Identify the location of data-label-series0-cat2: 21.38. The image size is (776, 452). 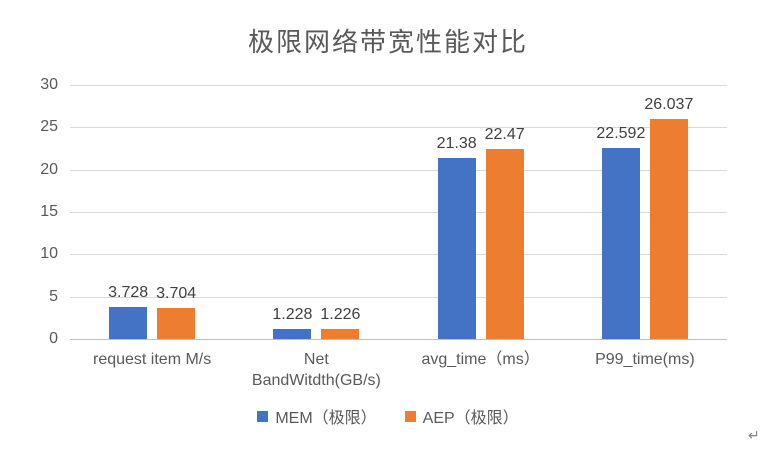
(456, 143).